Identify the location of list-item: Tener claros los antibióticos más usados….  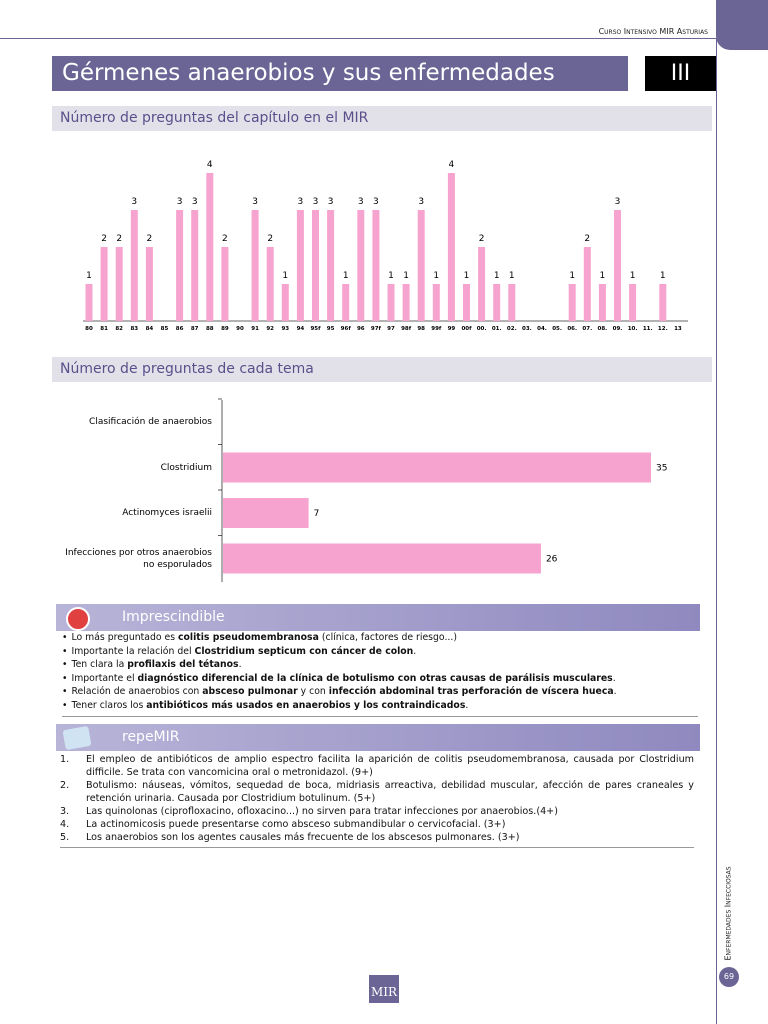
(380, 706).